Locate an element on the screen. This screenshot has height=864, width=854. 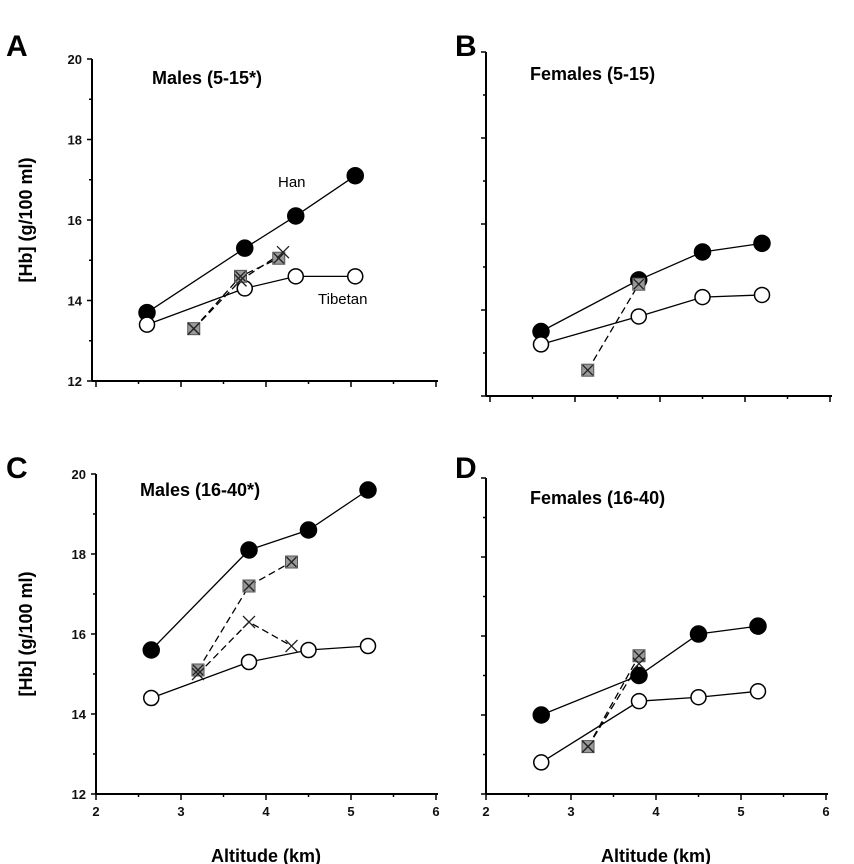
annotation-label: Han is located at coordinates (292, 182).